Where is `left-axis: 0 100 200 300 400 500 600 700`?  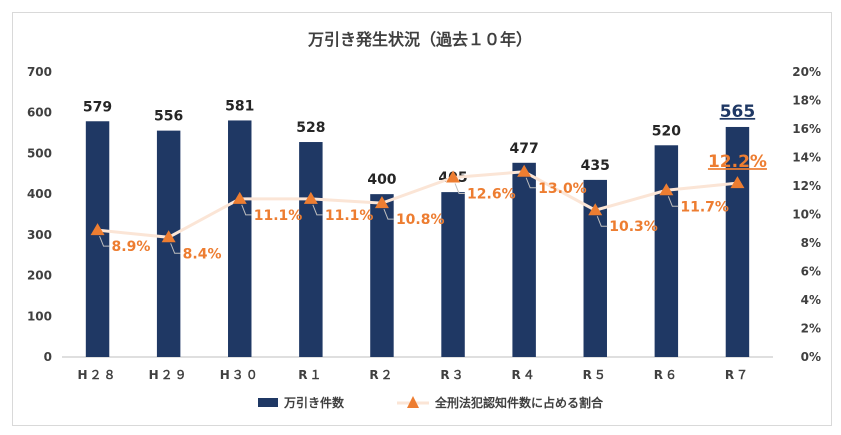
left-axis: 0 100 200 300 400 500 600 700 is located at coordinates (39, 214).